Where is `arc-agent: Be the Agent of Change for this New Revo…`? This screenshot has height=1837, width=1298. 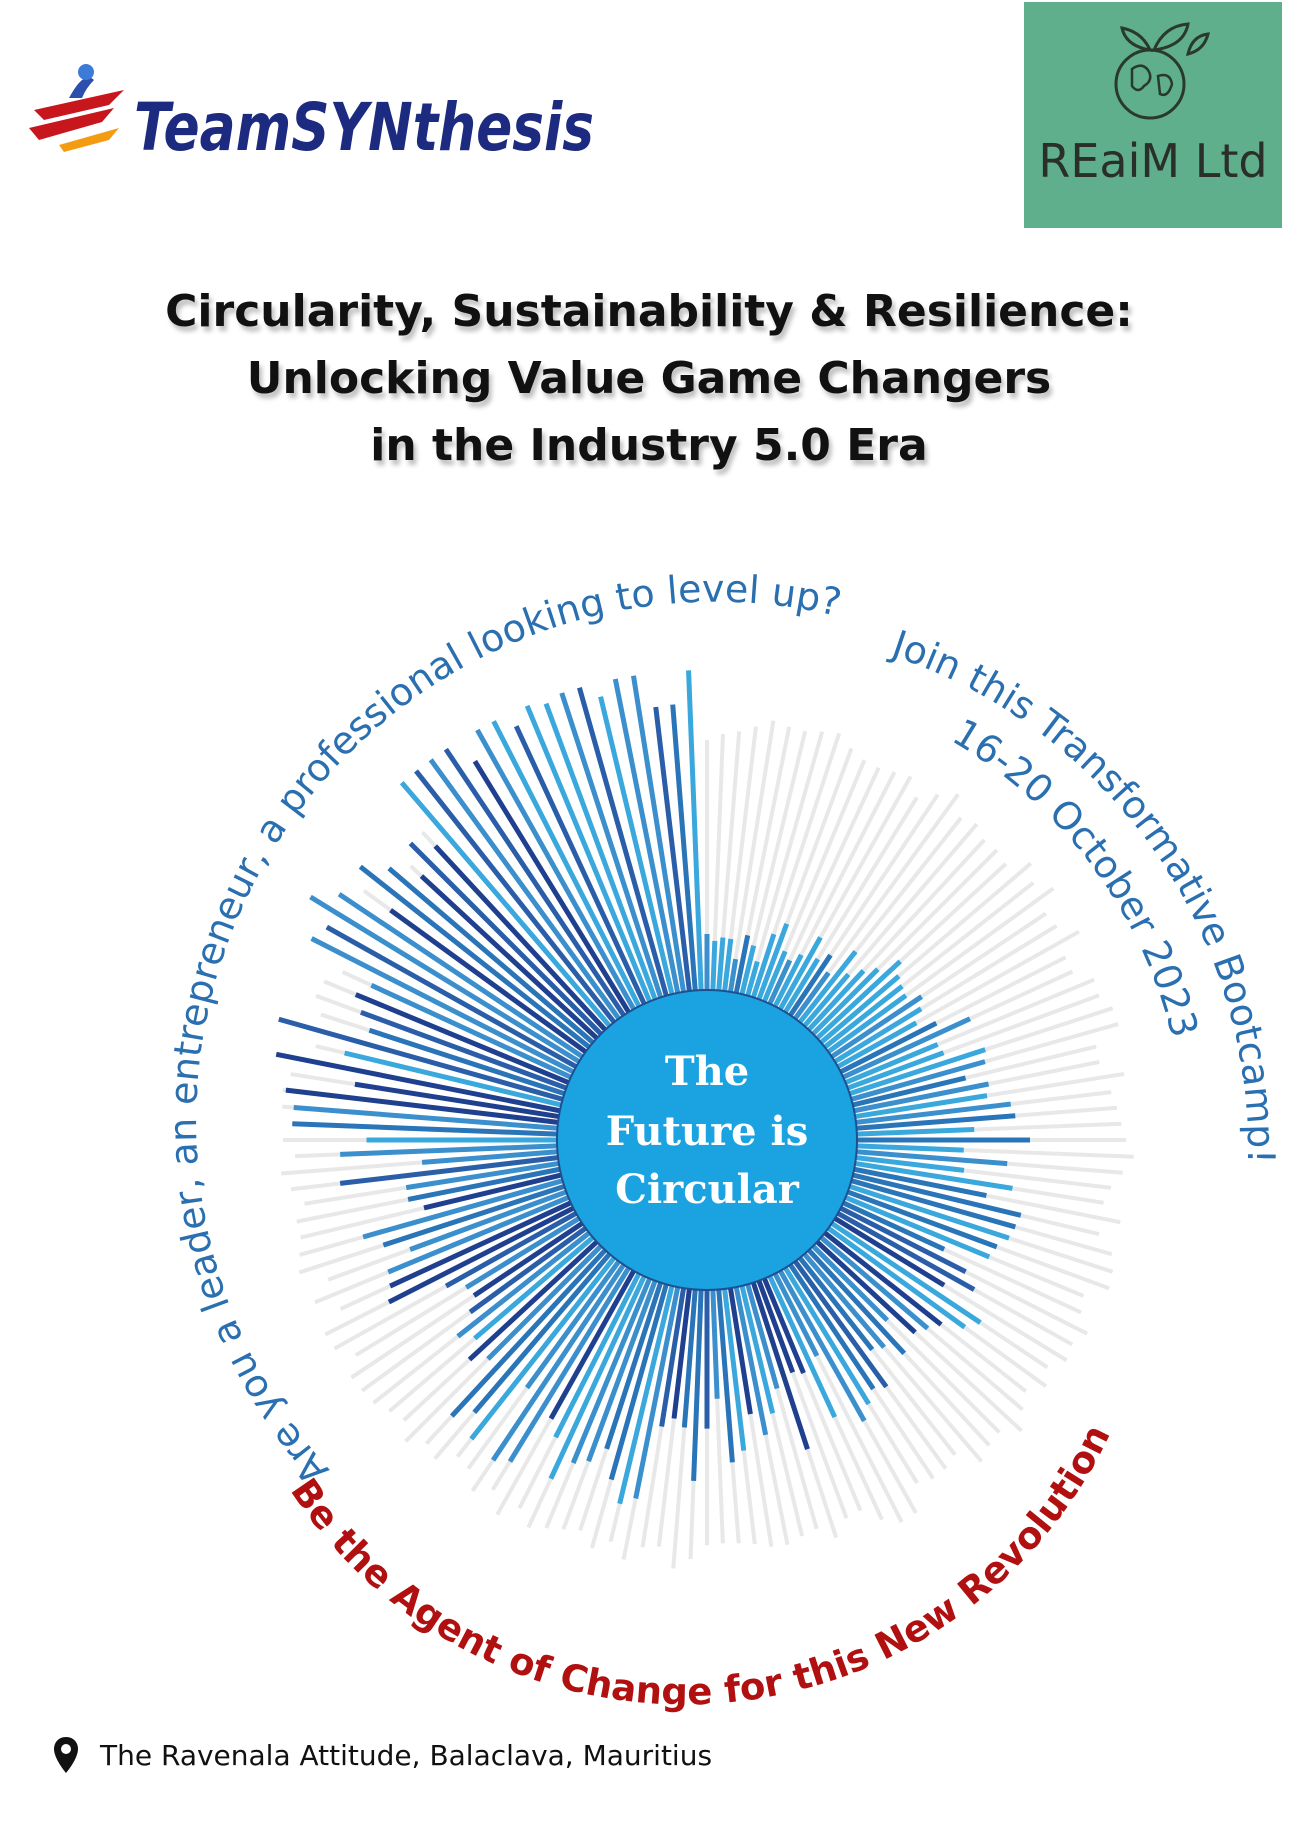 arc-agent: Be the Agent of Change for this New Revo… is located at coordinates (700, 1566).